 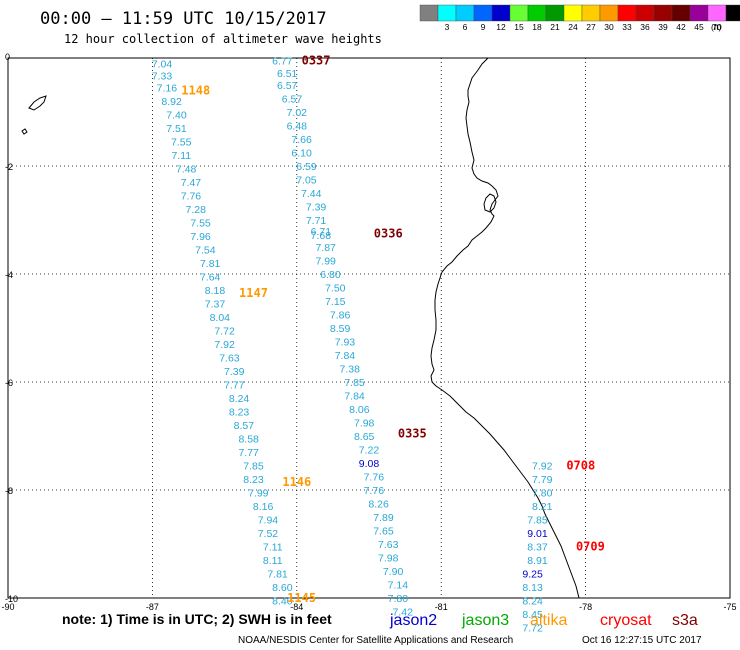 What do you see at coordinates (186, 170) in the screenshot?
I see `swh-value: 7.48` at bounding box center [186, 170].